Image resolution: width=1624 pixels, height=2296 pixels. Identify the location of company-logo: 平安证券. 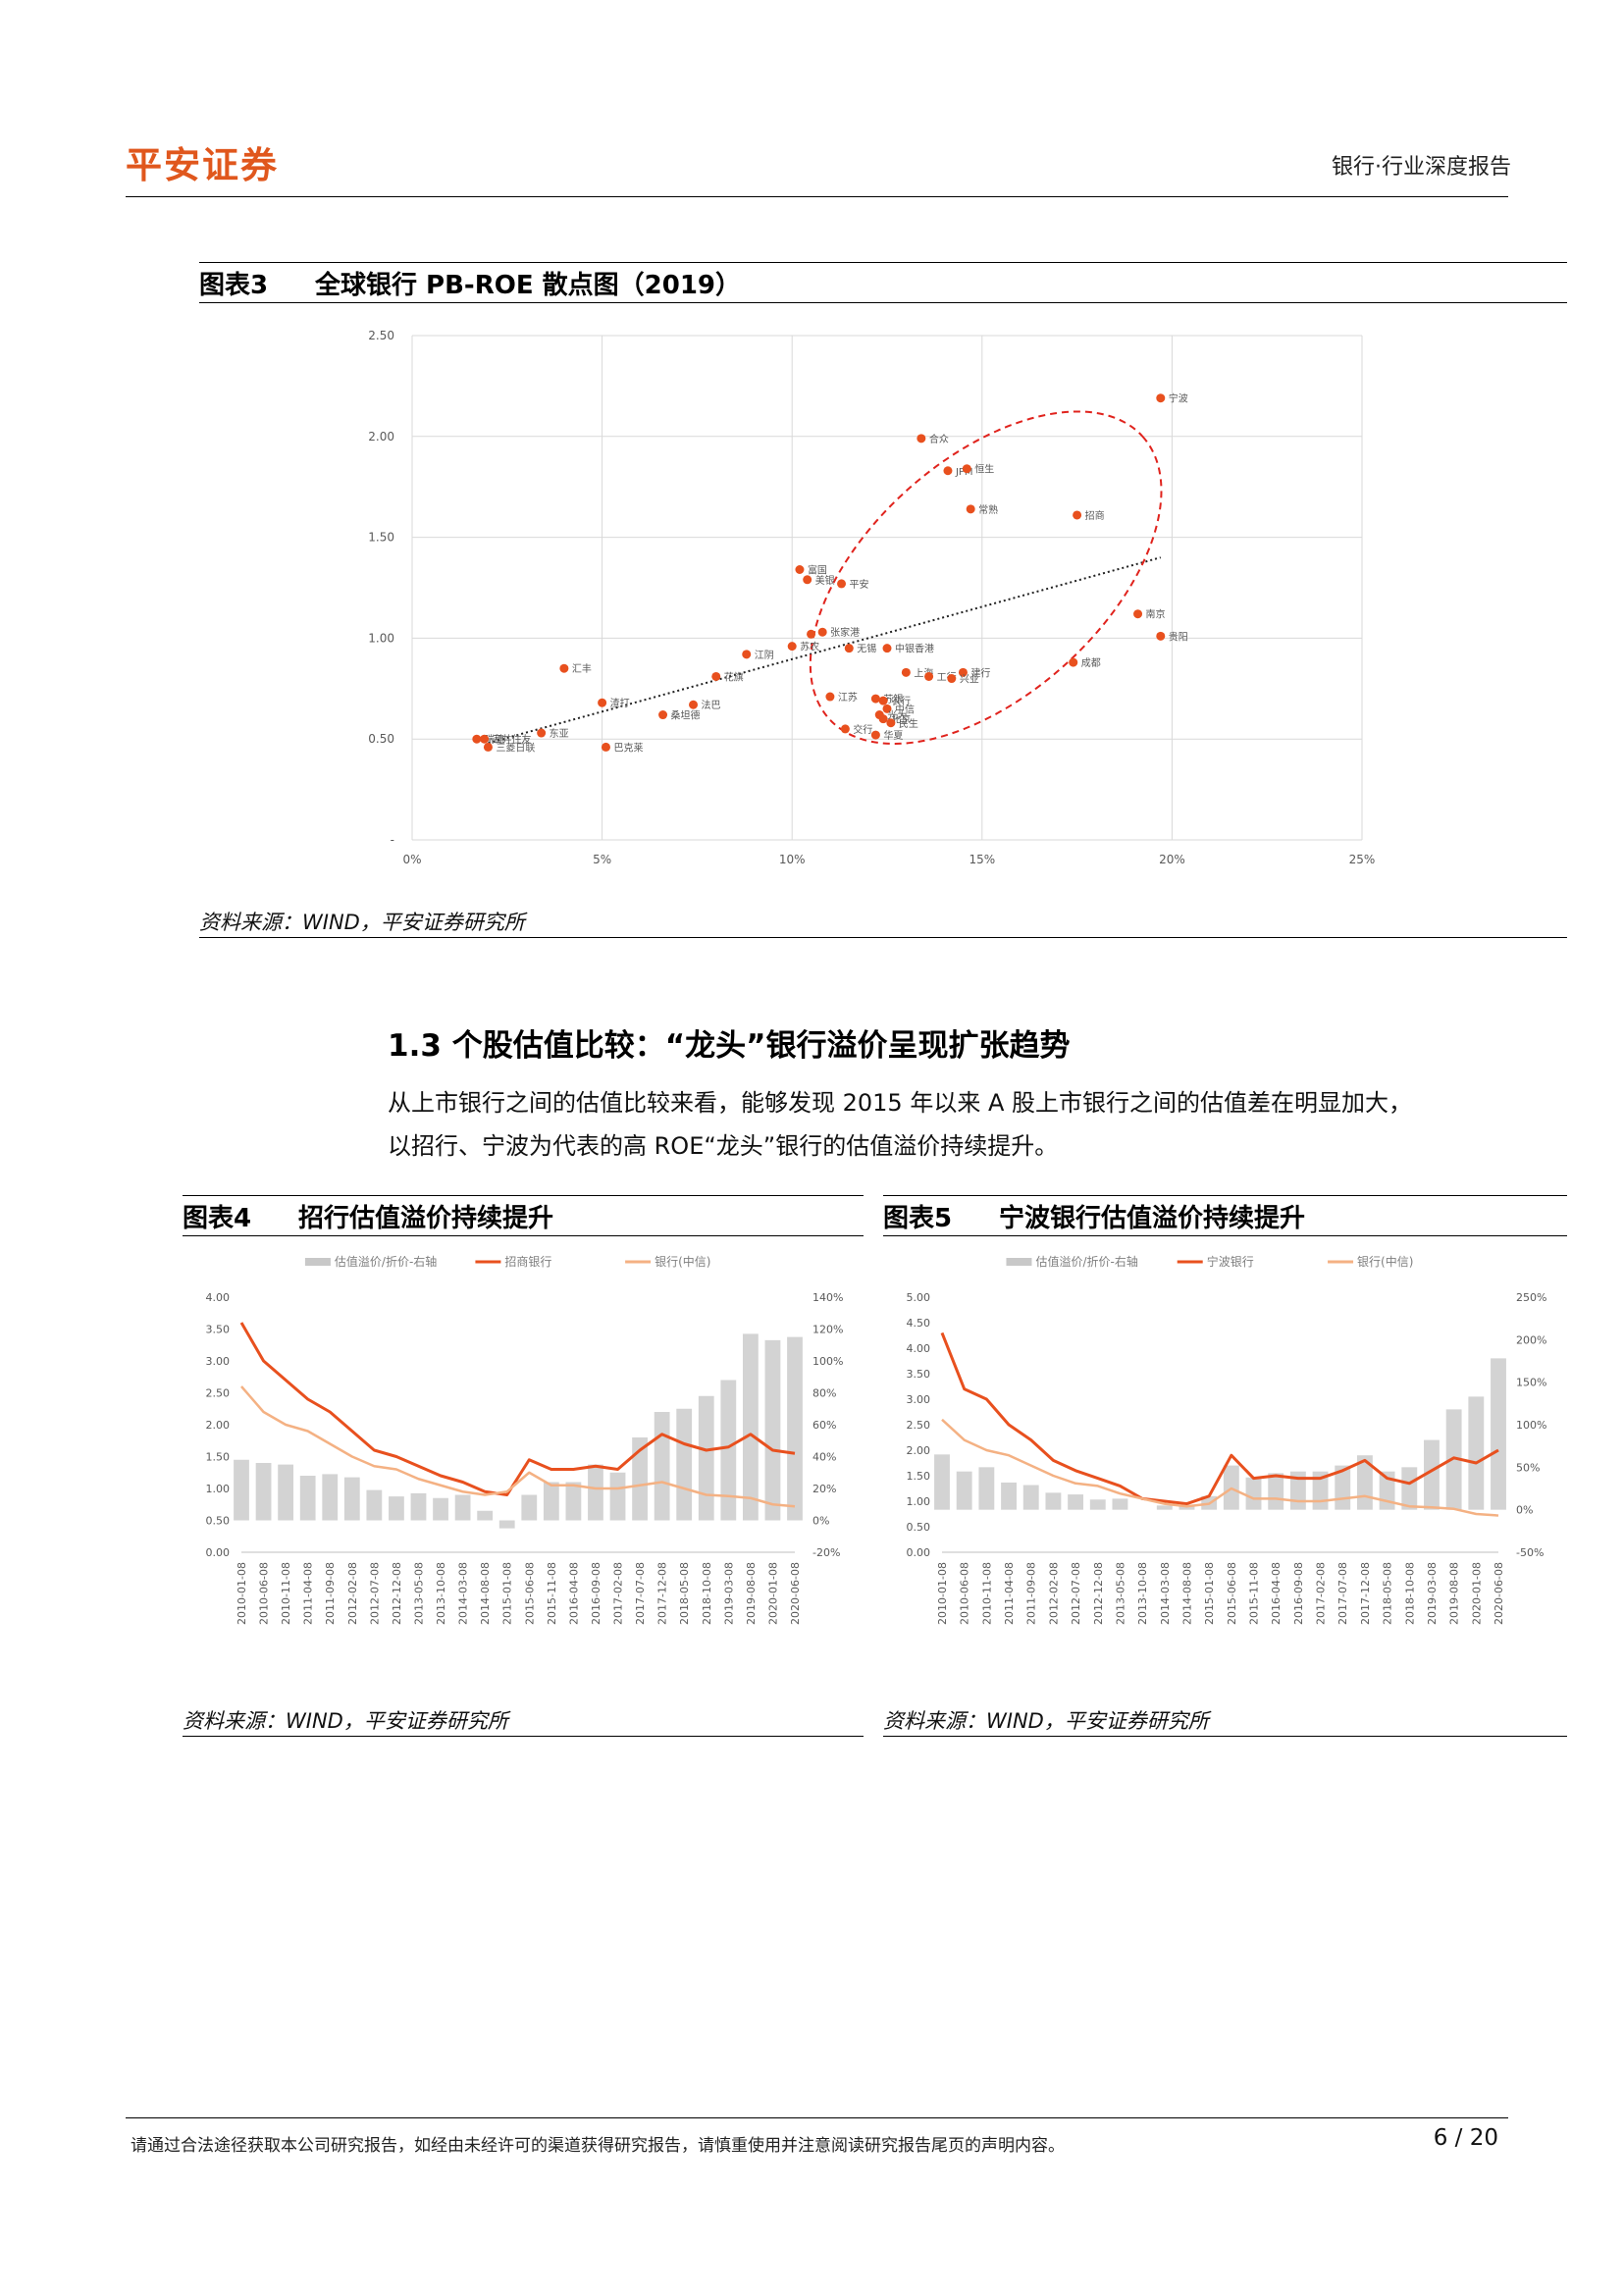
(202, 165).